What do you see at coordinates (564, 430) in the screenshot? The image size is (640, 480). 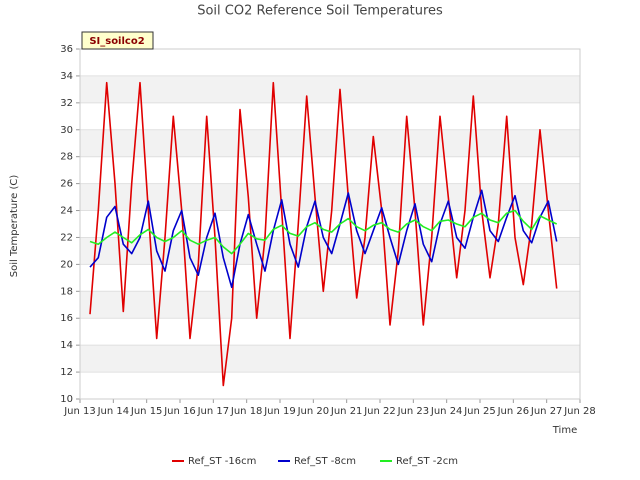 I see `x-axis-label: Time` at bounding box center [564, 430].